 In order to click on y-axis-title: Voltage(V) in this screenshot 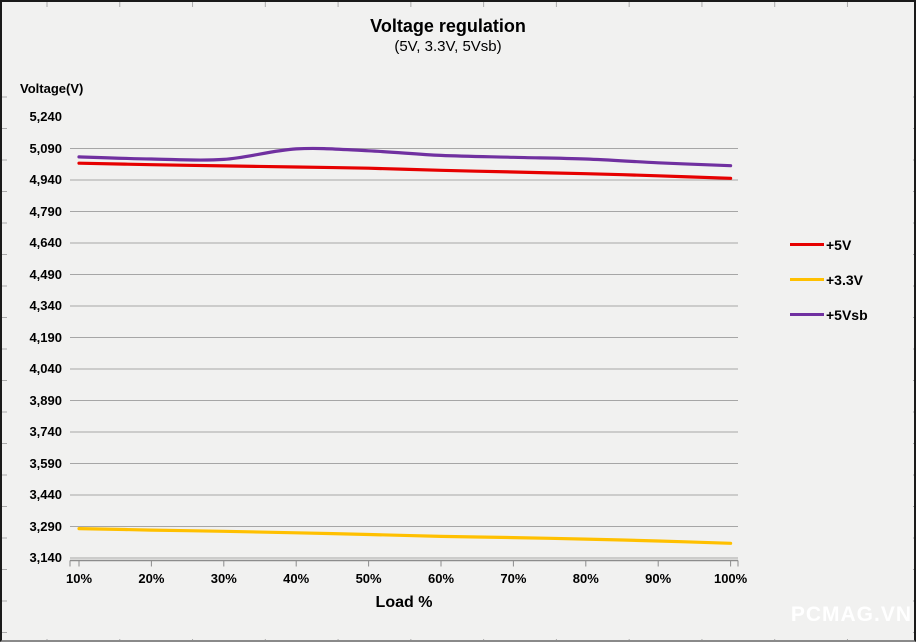, I will do `click(52, 88)`.